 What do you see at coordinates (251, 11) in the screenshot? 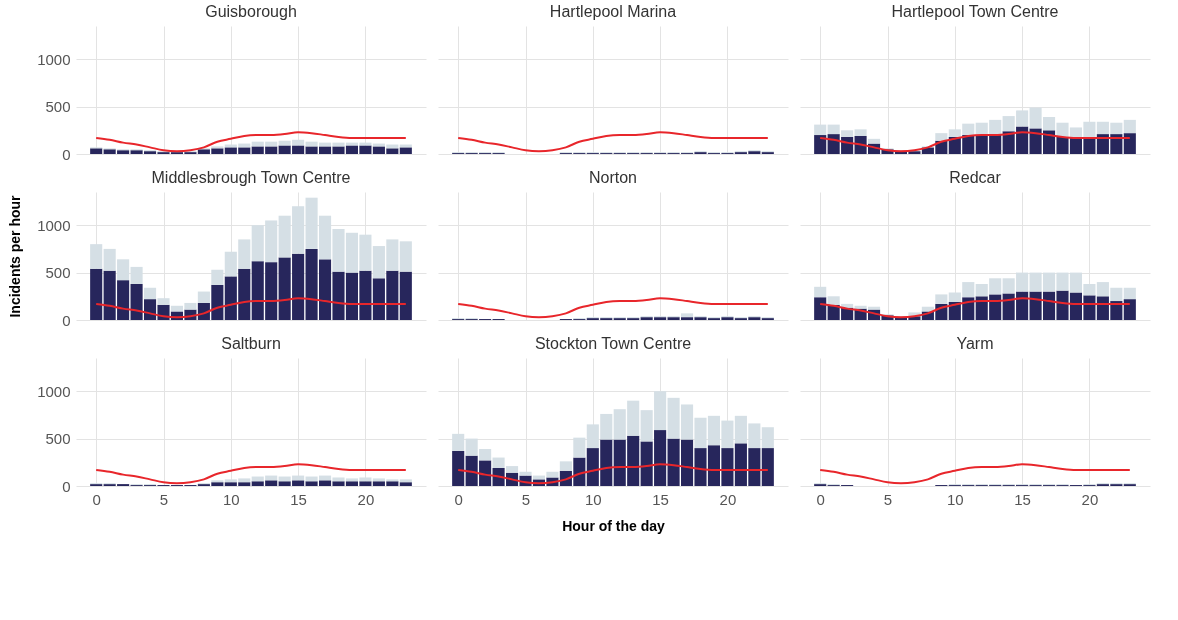
I see `chart-title: Guisborough` at bounding box center [251, 11].